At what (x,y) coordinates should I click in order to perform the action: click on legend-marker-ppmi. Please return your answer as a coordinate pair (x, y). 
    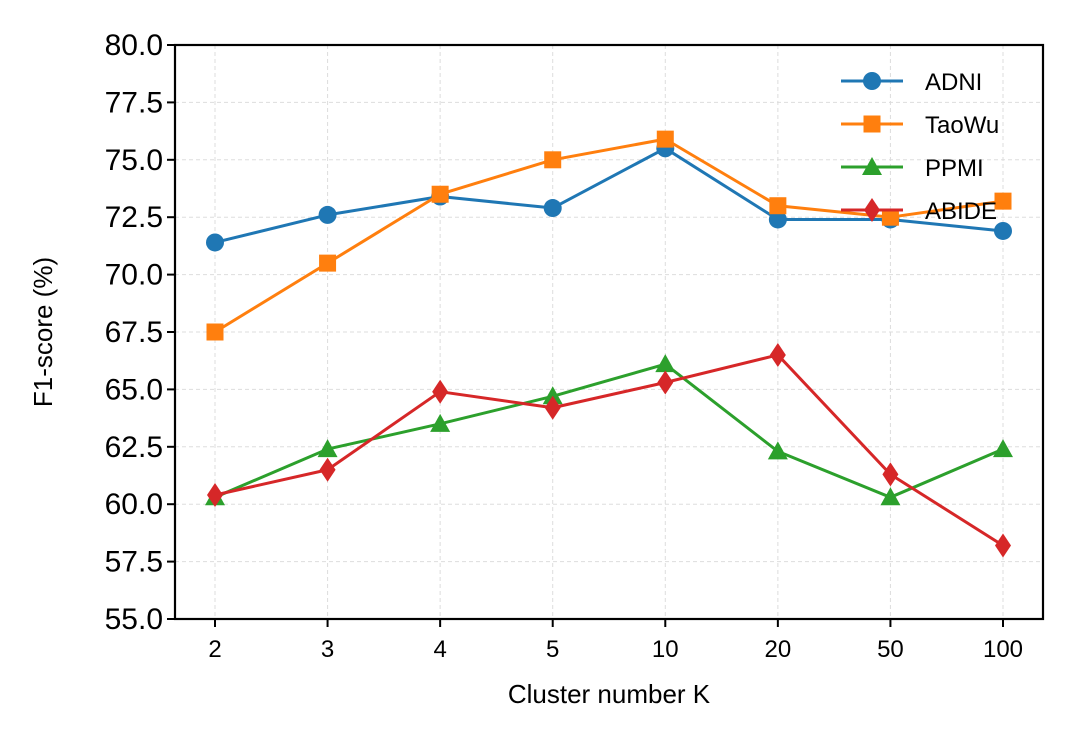
    Looking at the image, I should click on (872, 166).